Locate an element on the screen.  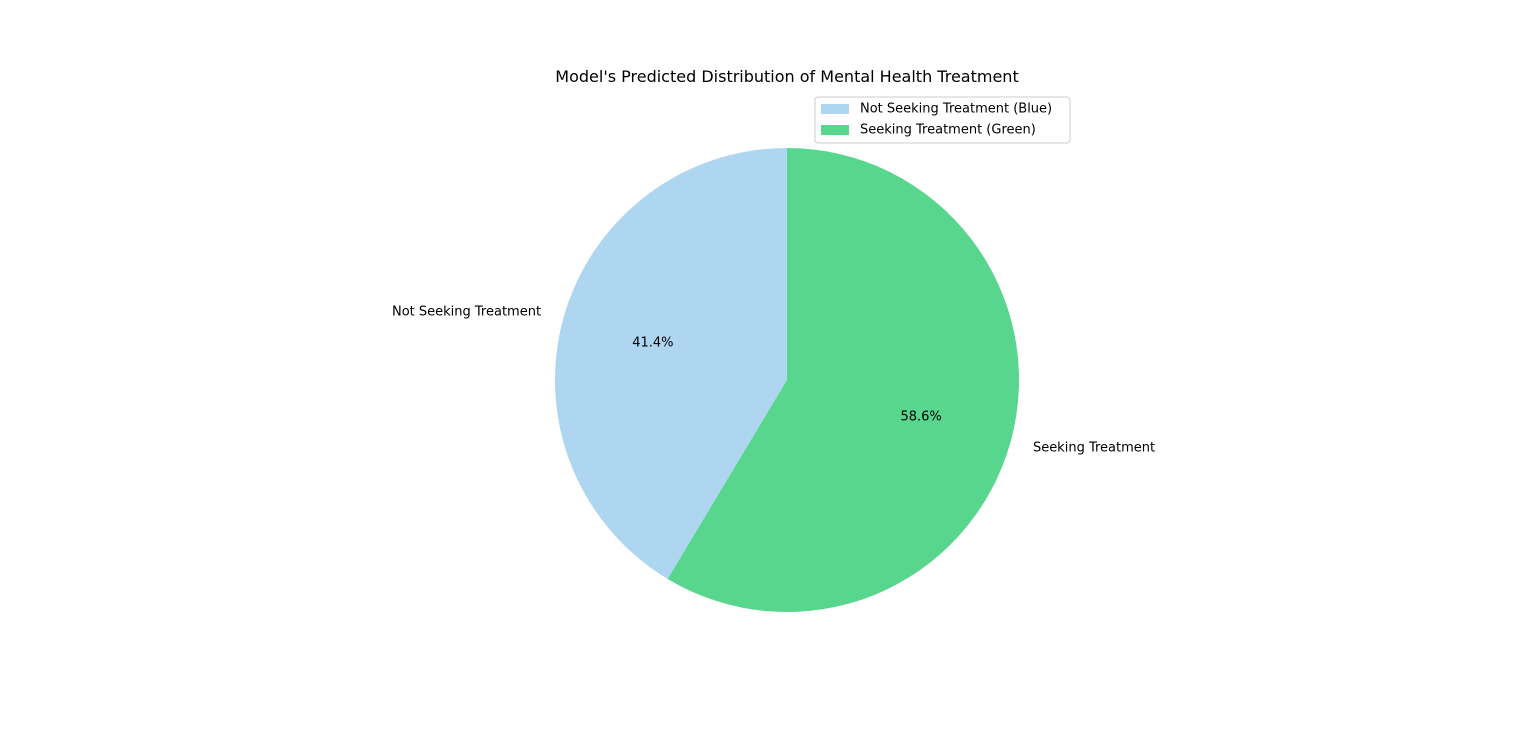
legend-label: Not Seeking Treatment (Blue) is located at coordinates (956, 109).